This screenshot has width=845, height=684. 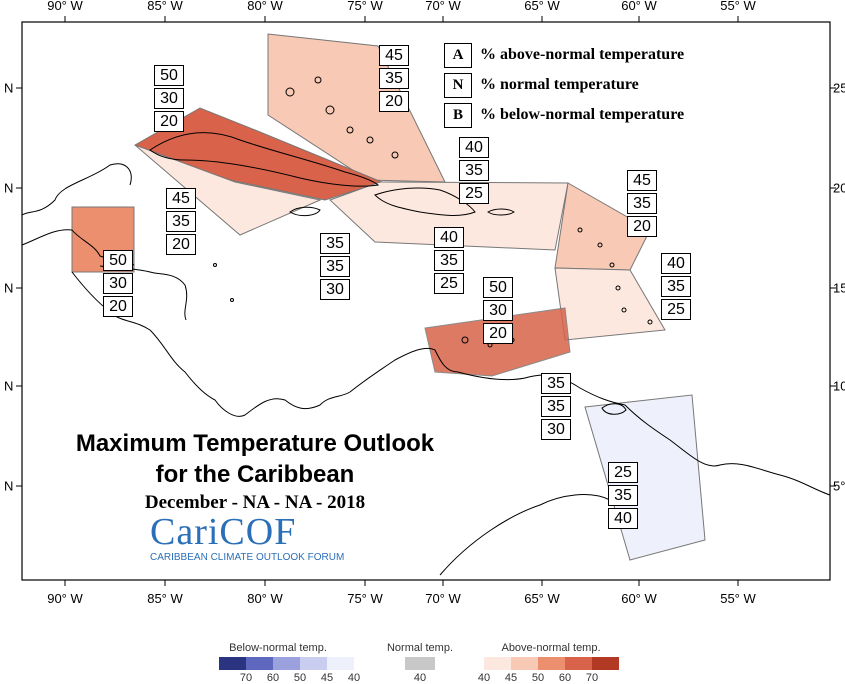 I want to click on legend-letter: B, so click(x=458, y=115).